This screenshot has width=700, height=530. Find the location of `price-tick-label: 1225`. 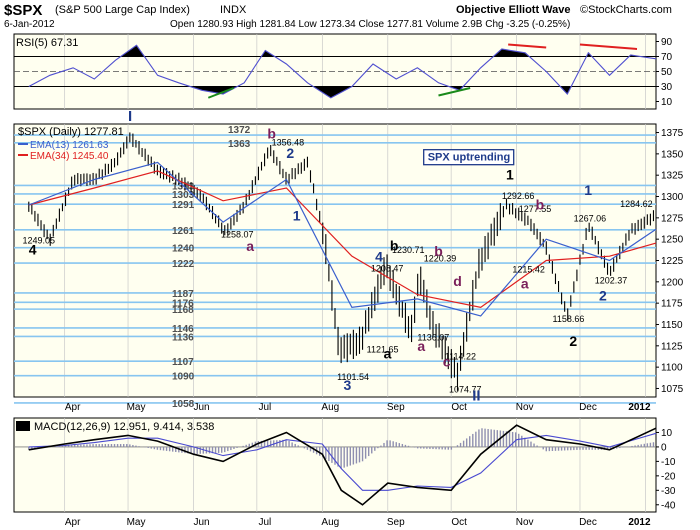

price-tick-label: 1225 is located at coordinates (672, 261).